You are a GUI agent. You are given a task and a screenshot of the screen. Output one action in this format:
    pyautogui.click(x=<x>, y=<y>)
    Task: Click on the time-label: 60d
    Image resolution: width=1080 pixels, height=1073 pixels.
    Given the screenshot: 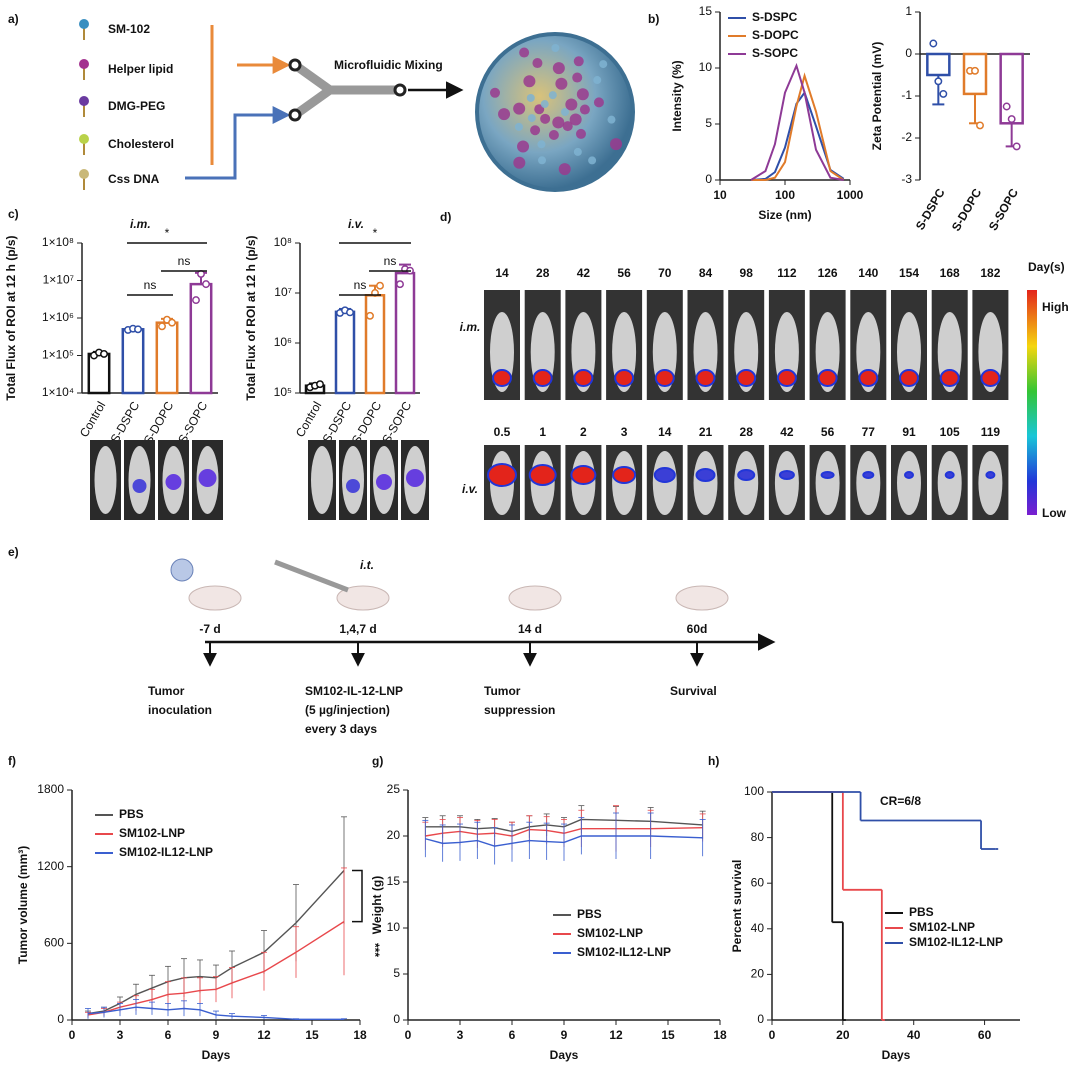 What is the action you would take?
    pyautogui.click(x=697, y=629)
    